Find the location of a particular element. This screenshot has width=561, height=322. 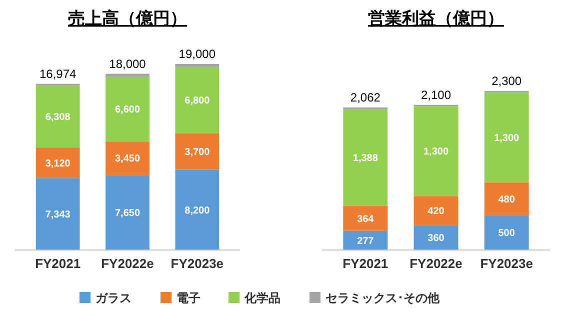

data-label: 3,120 is located at coordinates (58, 164).